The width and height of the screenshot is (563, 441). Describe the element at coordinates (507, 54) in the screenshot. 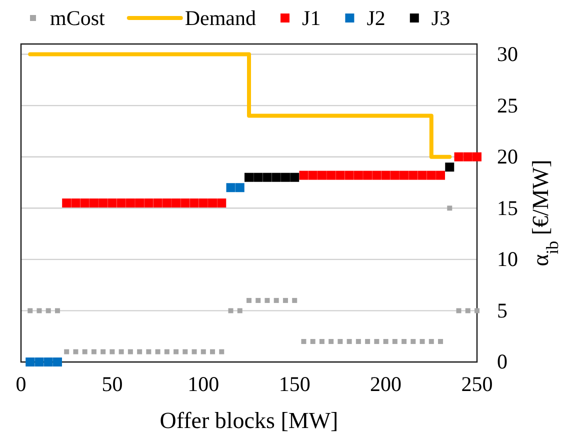

I see `y-tick-label: 30` at that location.